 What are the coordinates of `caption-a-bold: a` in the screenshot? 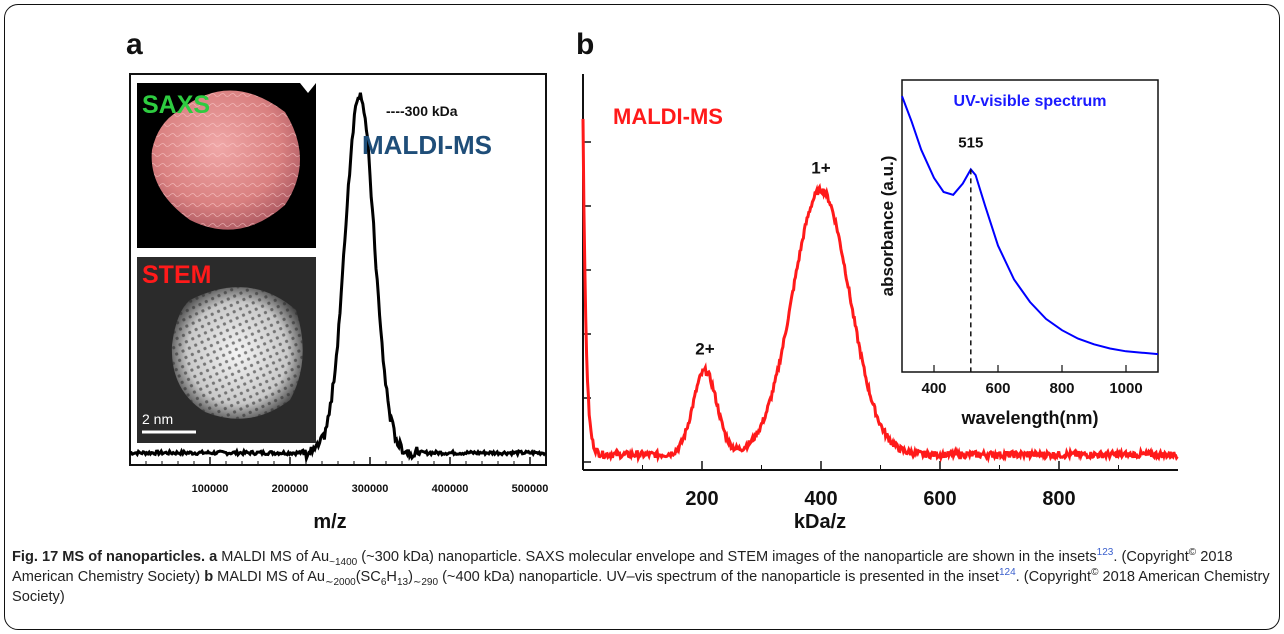 It's located at (213, 557).